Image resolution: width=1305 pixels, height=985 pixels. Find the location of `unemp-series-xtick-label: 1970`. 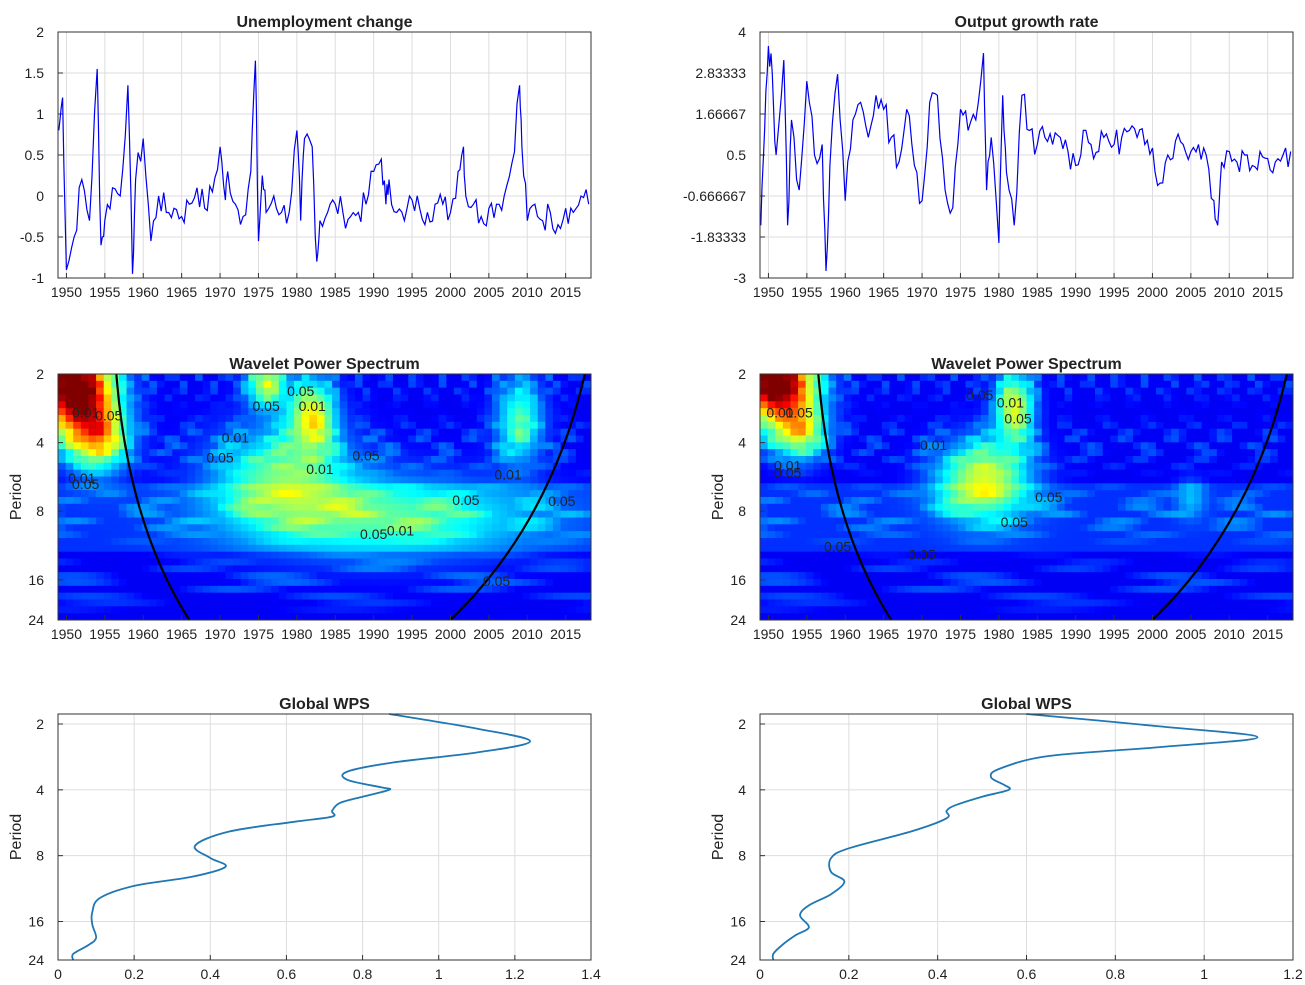

unemp-series-xtick-label: 1970 is located at coordinates (219, 292).